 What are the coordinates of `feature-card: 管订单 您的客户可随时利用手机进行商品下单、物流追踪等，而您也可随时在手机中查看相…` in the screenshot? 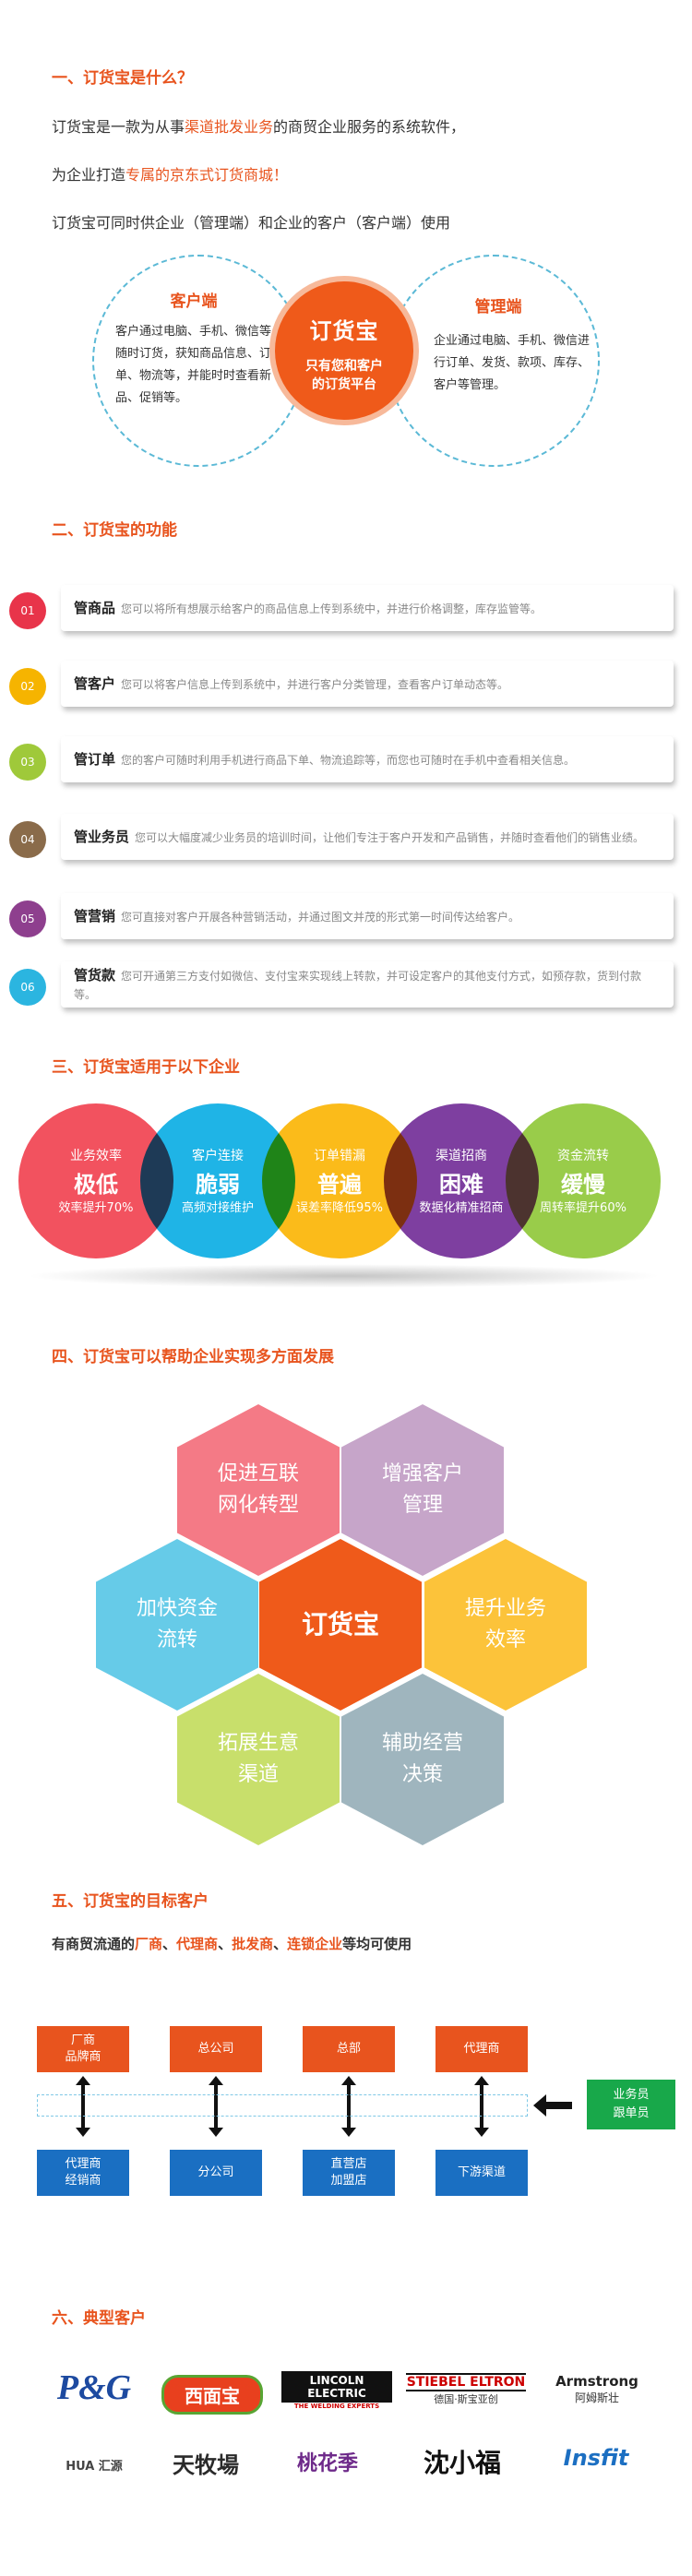 It's located at (367, 759).